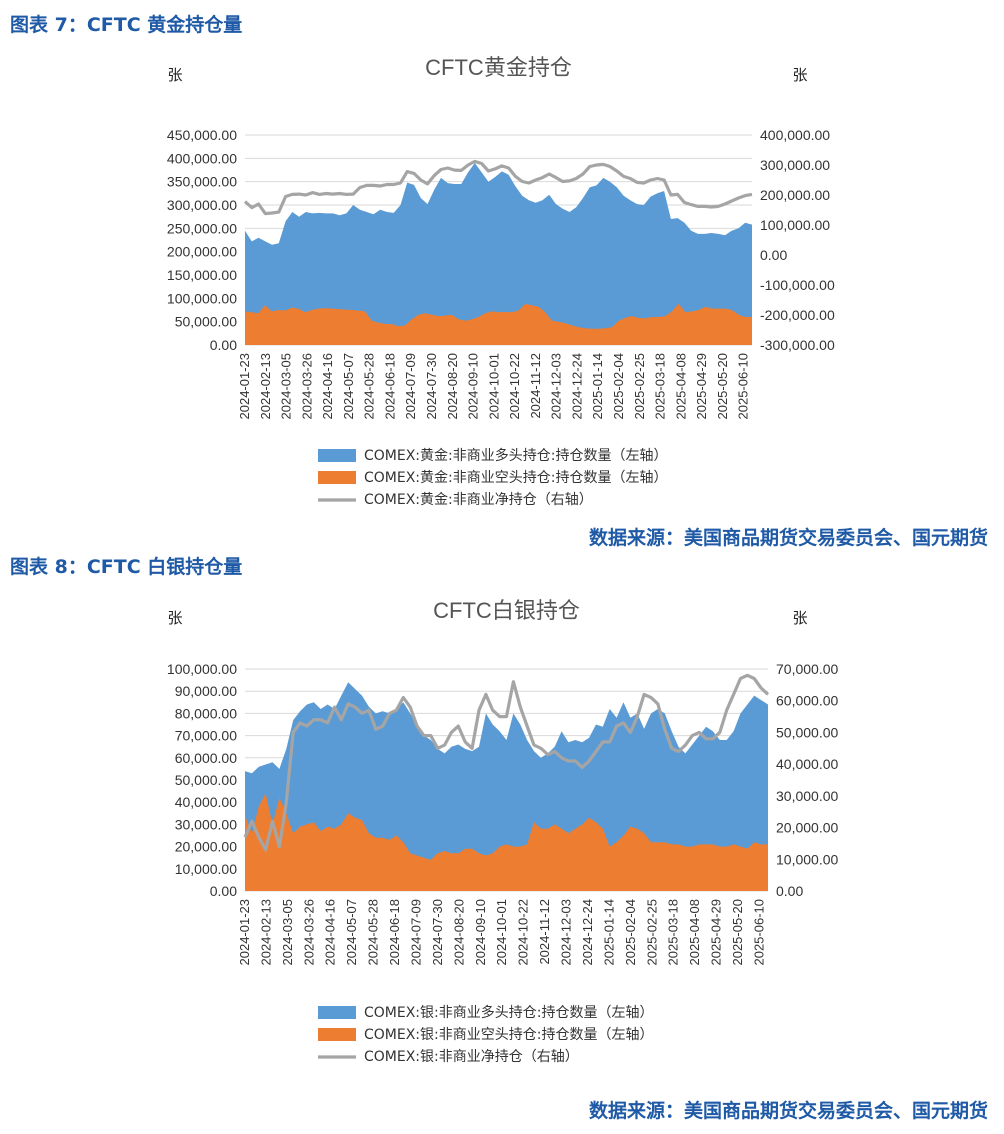  Describe the element at coordinates (807, 701) in the screenshot. I see `right-tick-label: 60,000.00` at that location.